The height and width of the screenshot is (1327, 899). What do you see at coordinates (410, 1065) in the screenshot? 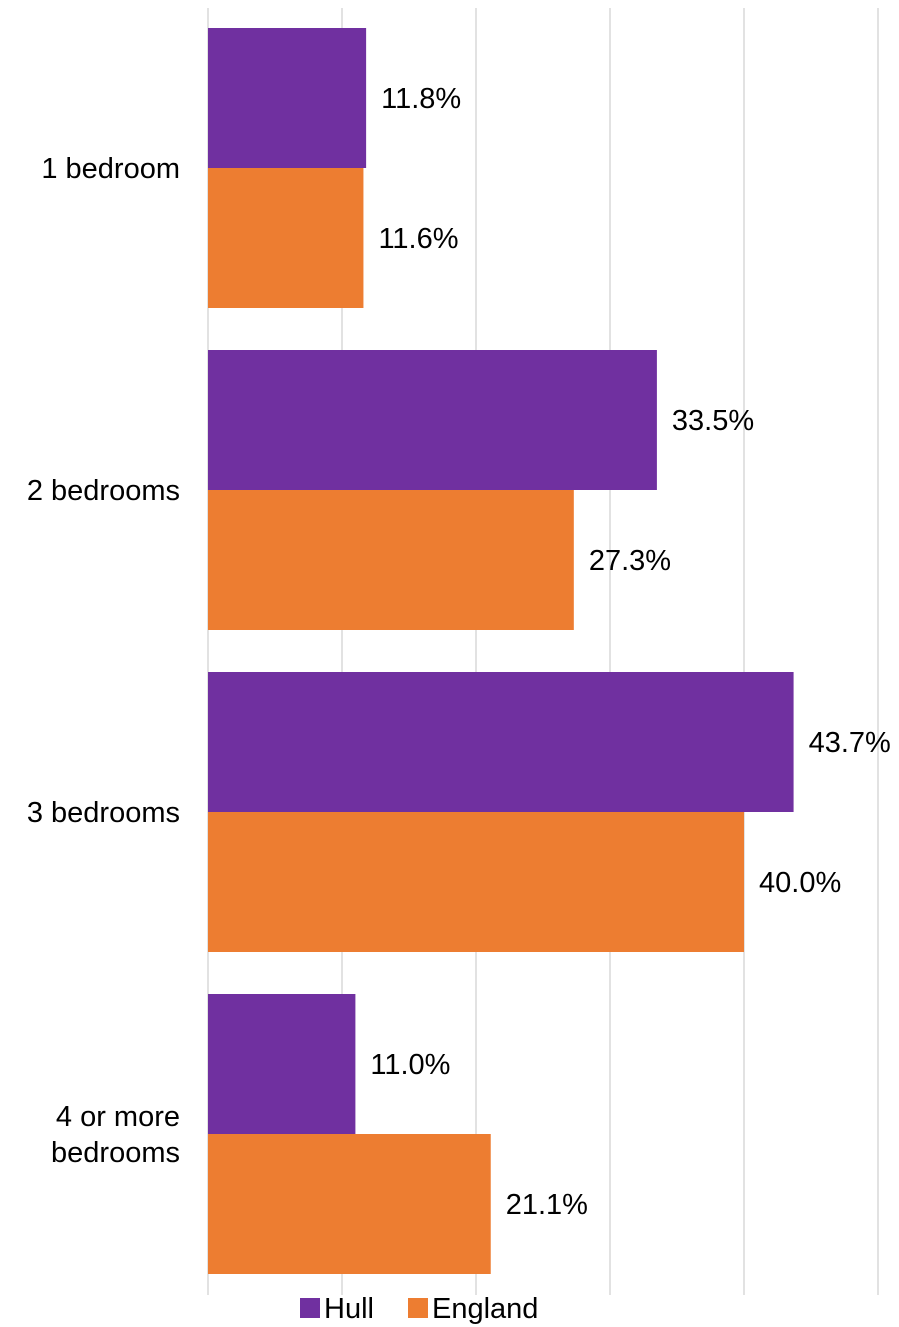
I see `data-label-hull-3: 11.0%` at bounding box center [410, 1065].